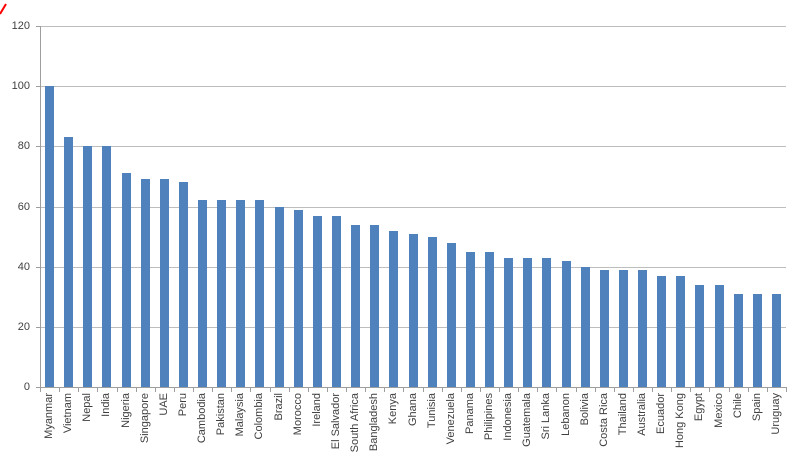  Describe the element at coordinates (432, 311) in the screenshot. I see `bar-tunisia` at that location.